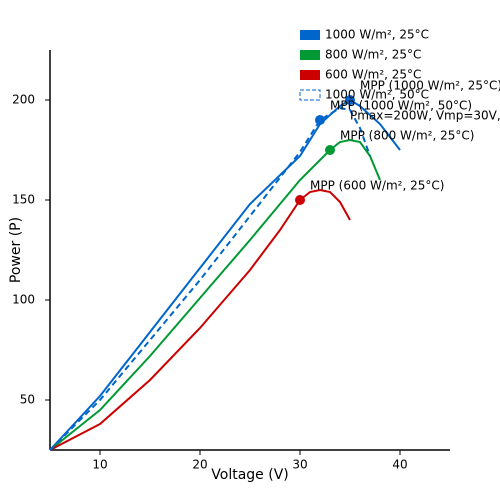  I want to click on mpp-label: MPP (800 W/m², 25°C), so click(407, 136).